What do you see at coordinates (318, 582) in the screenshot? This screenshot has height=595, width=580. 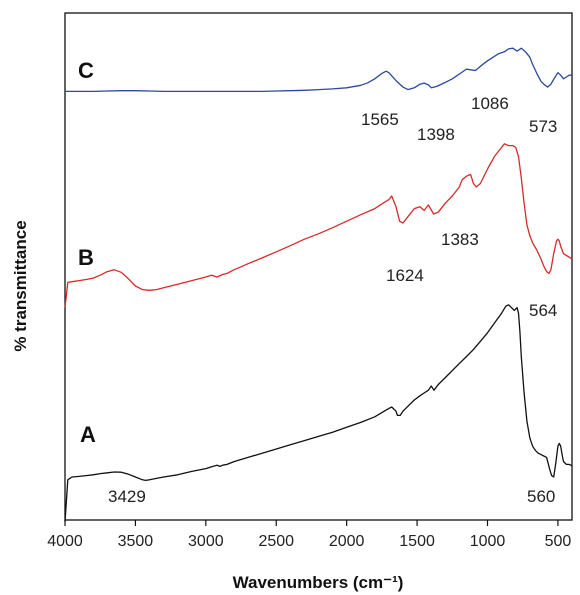 I see `x-axis-title: Wavenumbers (cm⁻¹)` at bounding box center [318, 582].